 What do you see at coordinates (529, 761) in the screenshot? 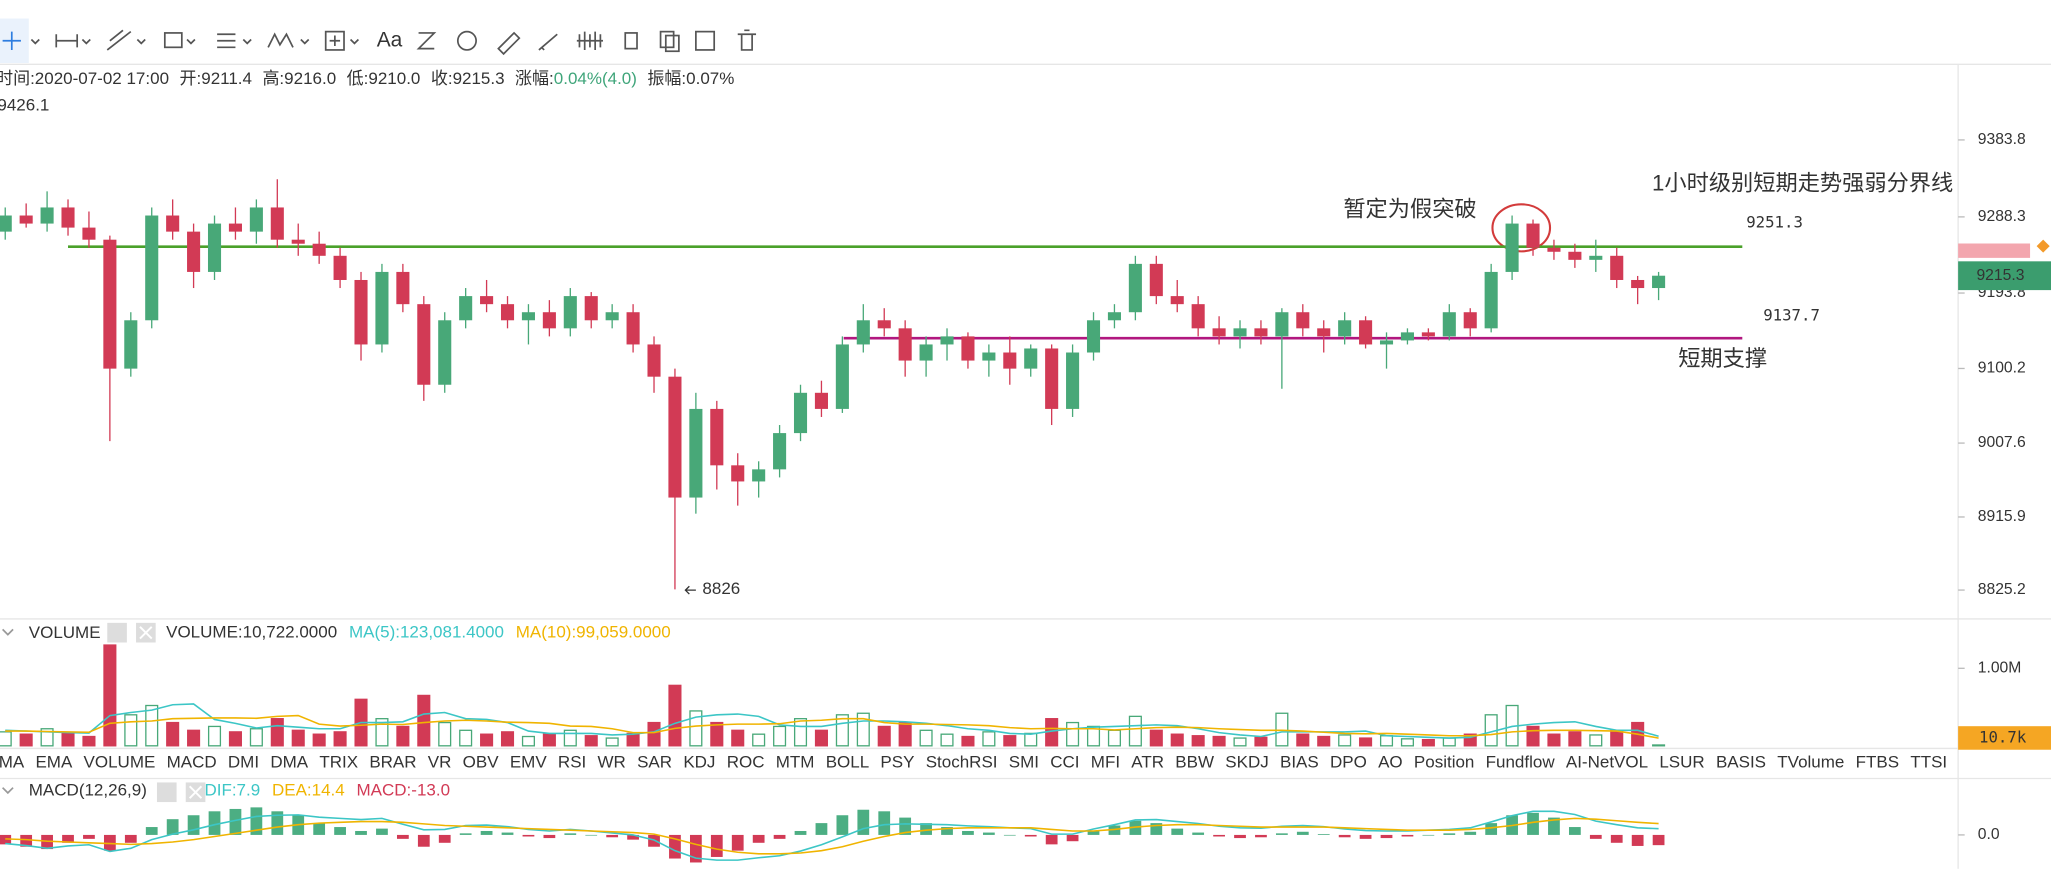
I see `indicator-tab: EMV` at bounding box center [529, 761].